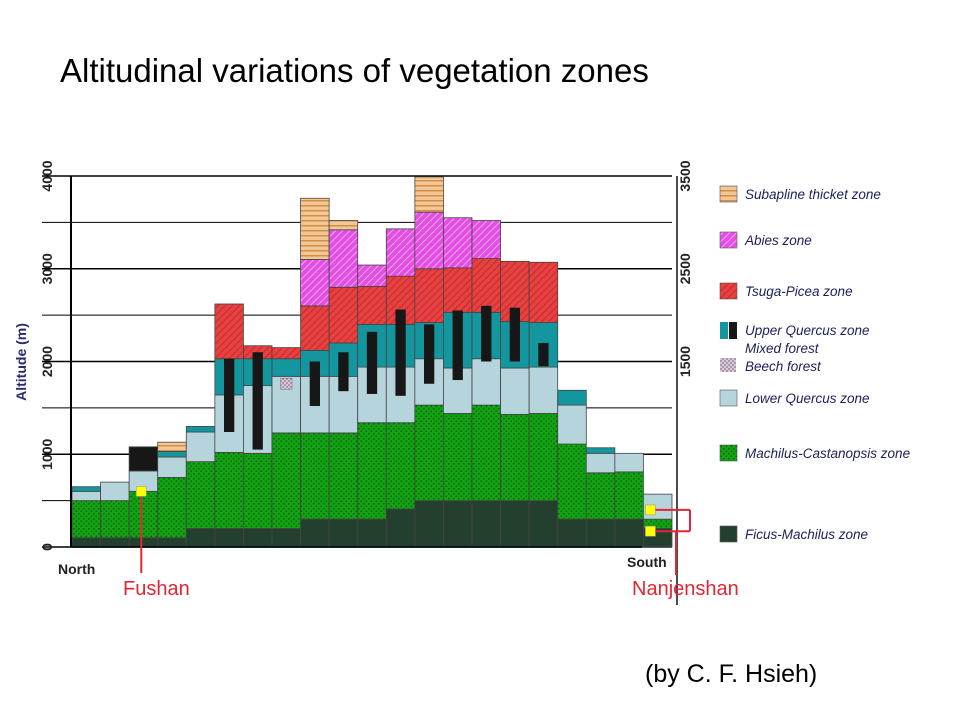  I want to click on legend-swatch-subalpine, so click(728, 194).